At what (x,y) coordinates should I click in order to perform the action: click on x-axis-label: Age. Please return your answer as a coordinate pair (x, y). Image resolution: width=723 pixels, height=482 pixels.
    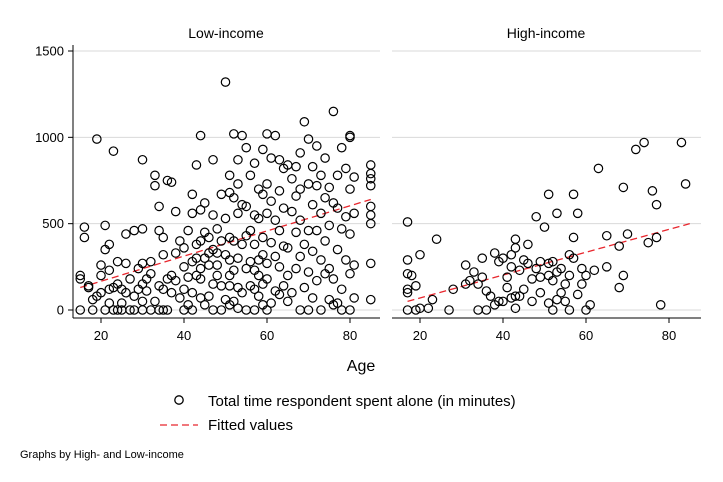
    Looking at the image, I should click on (361, 366).